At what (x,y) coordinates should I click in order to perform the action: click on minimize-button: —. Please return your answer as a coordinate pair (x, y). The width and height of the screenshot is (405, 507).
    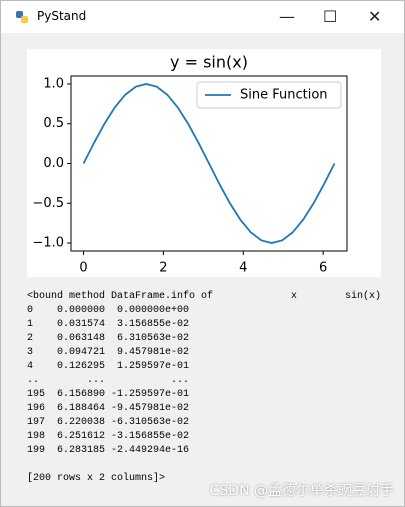
    Looking at the image, I should click on (287, 16).